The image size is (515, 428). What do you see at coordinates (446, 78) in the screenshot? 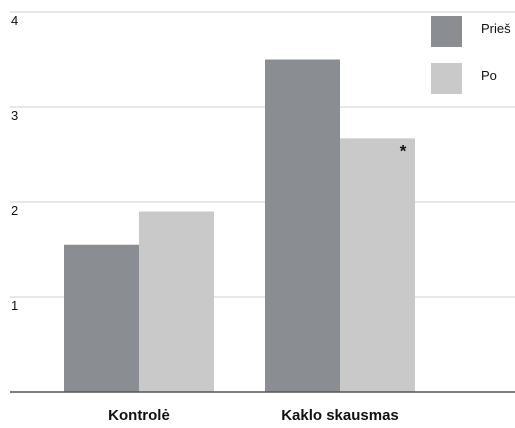
I see `legend-swatch-after` at bounding box center [446, 78].